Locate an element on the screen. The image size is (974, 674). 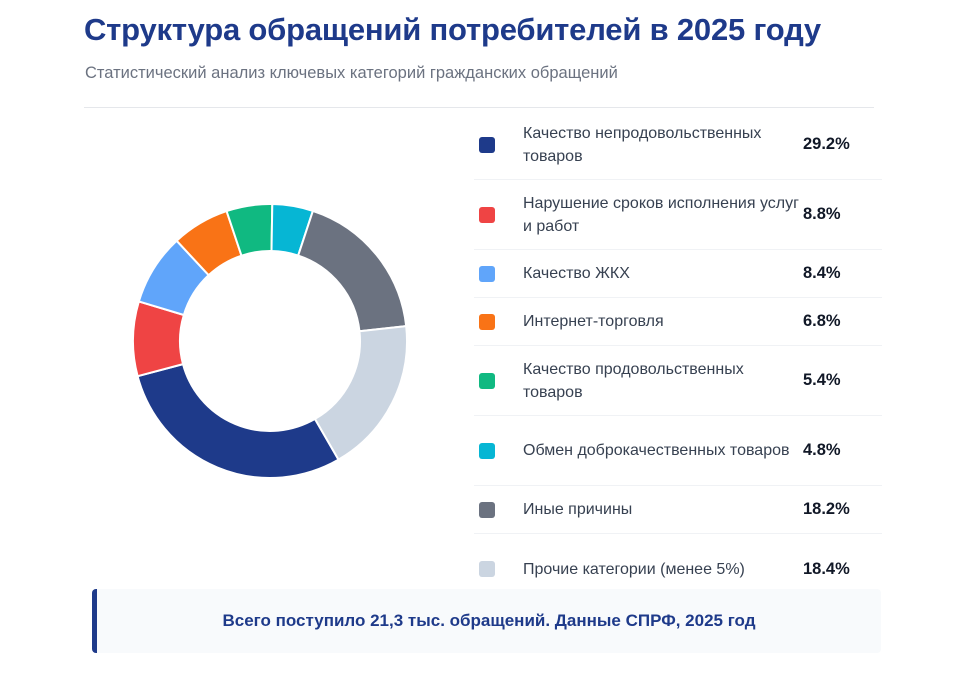
legend-label: Качество ЖКХ is located at coordinates (576, 273).